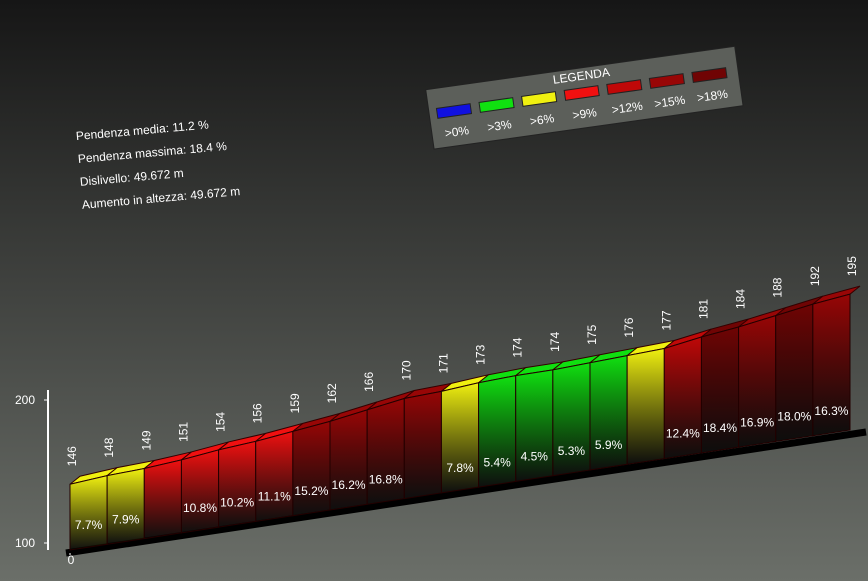 The width and height of the screenshot is (868, 581). I want to click on legend-label: >6%, so click(542, 119).